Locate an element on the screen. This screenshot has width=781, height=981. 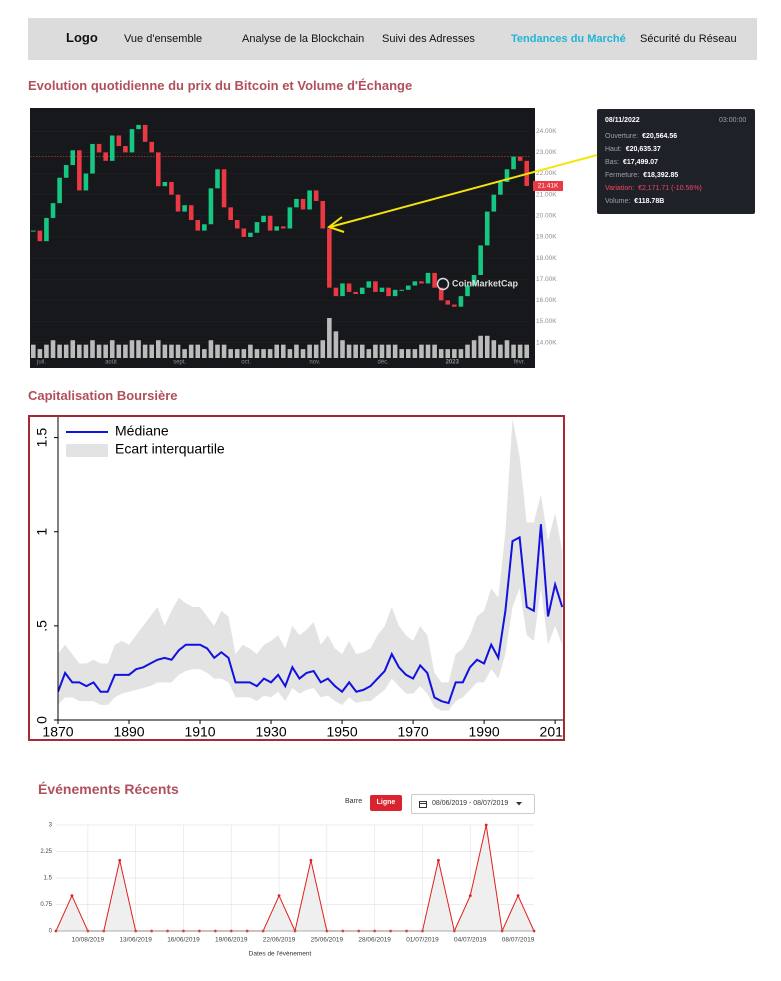
nav-item: Analyse de la Blockchain is located at coordinates (303, 39).